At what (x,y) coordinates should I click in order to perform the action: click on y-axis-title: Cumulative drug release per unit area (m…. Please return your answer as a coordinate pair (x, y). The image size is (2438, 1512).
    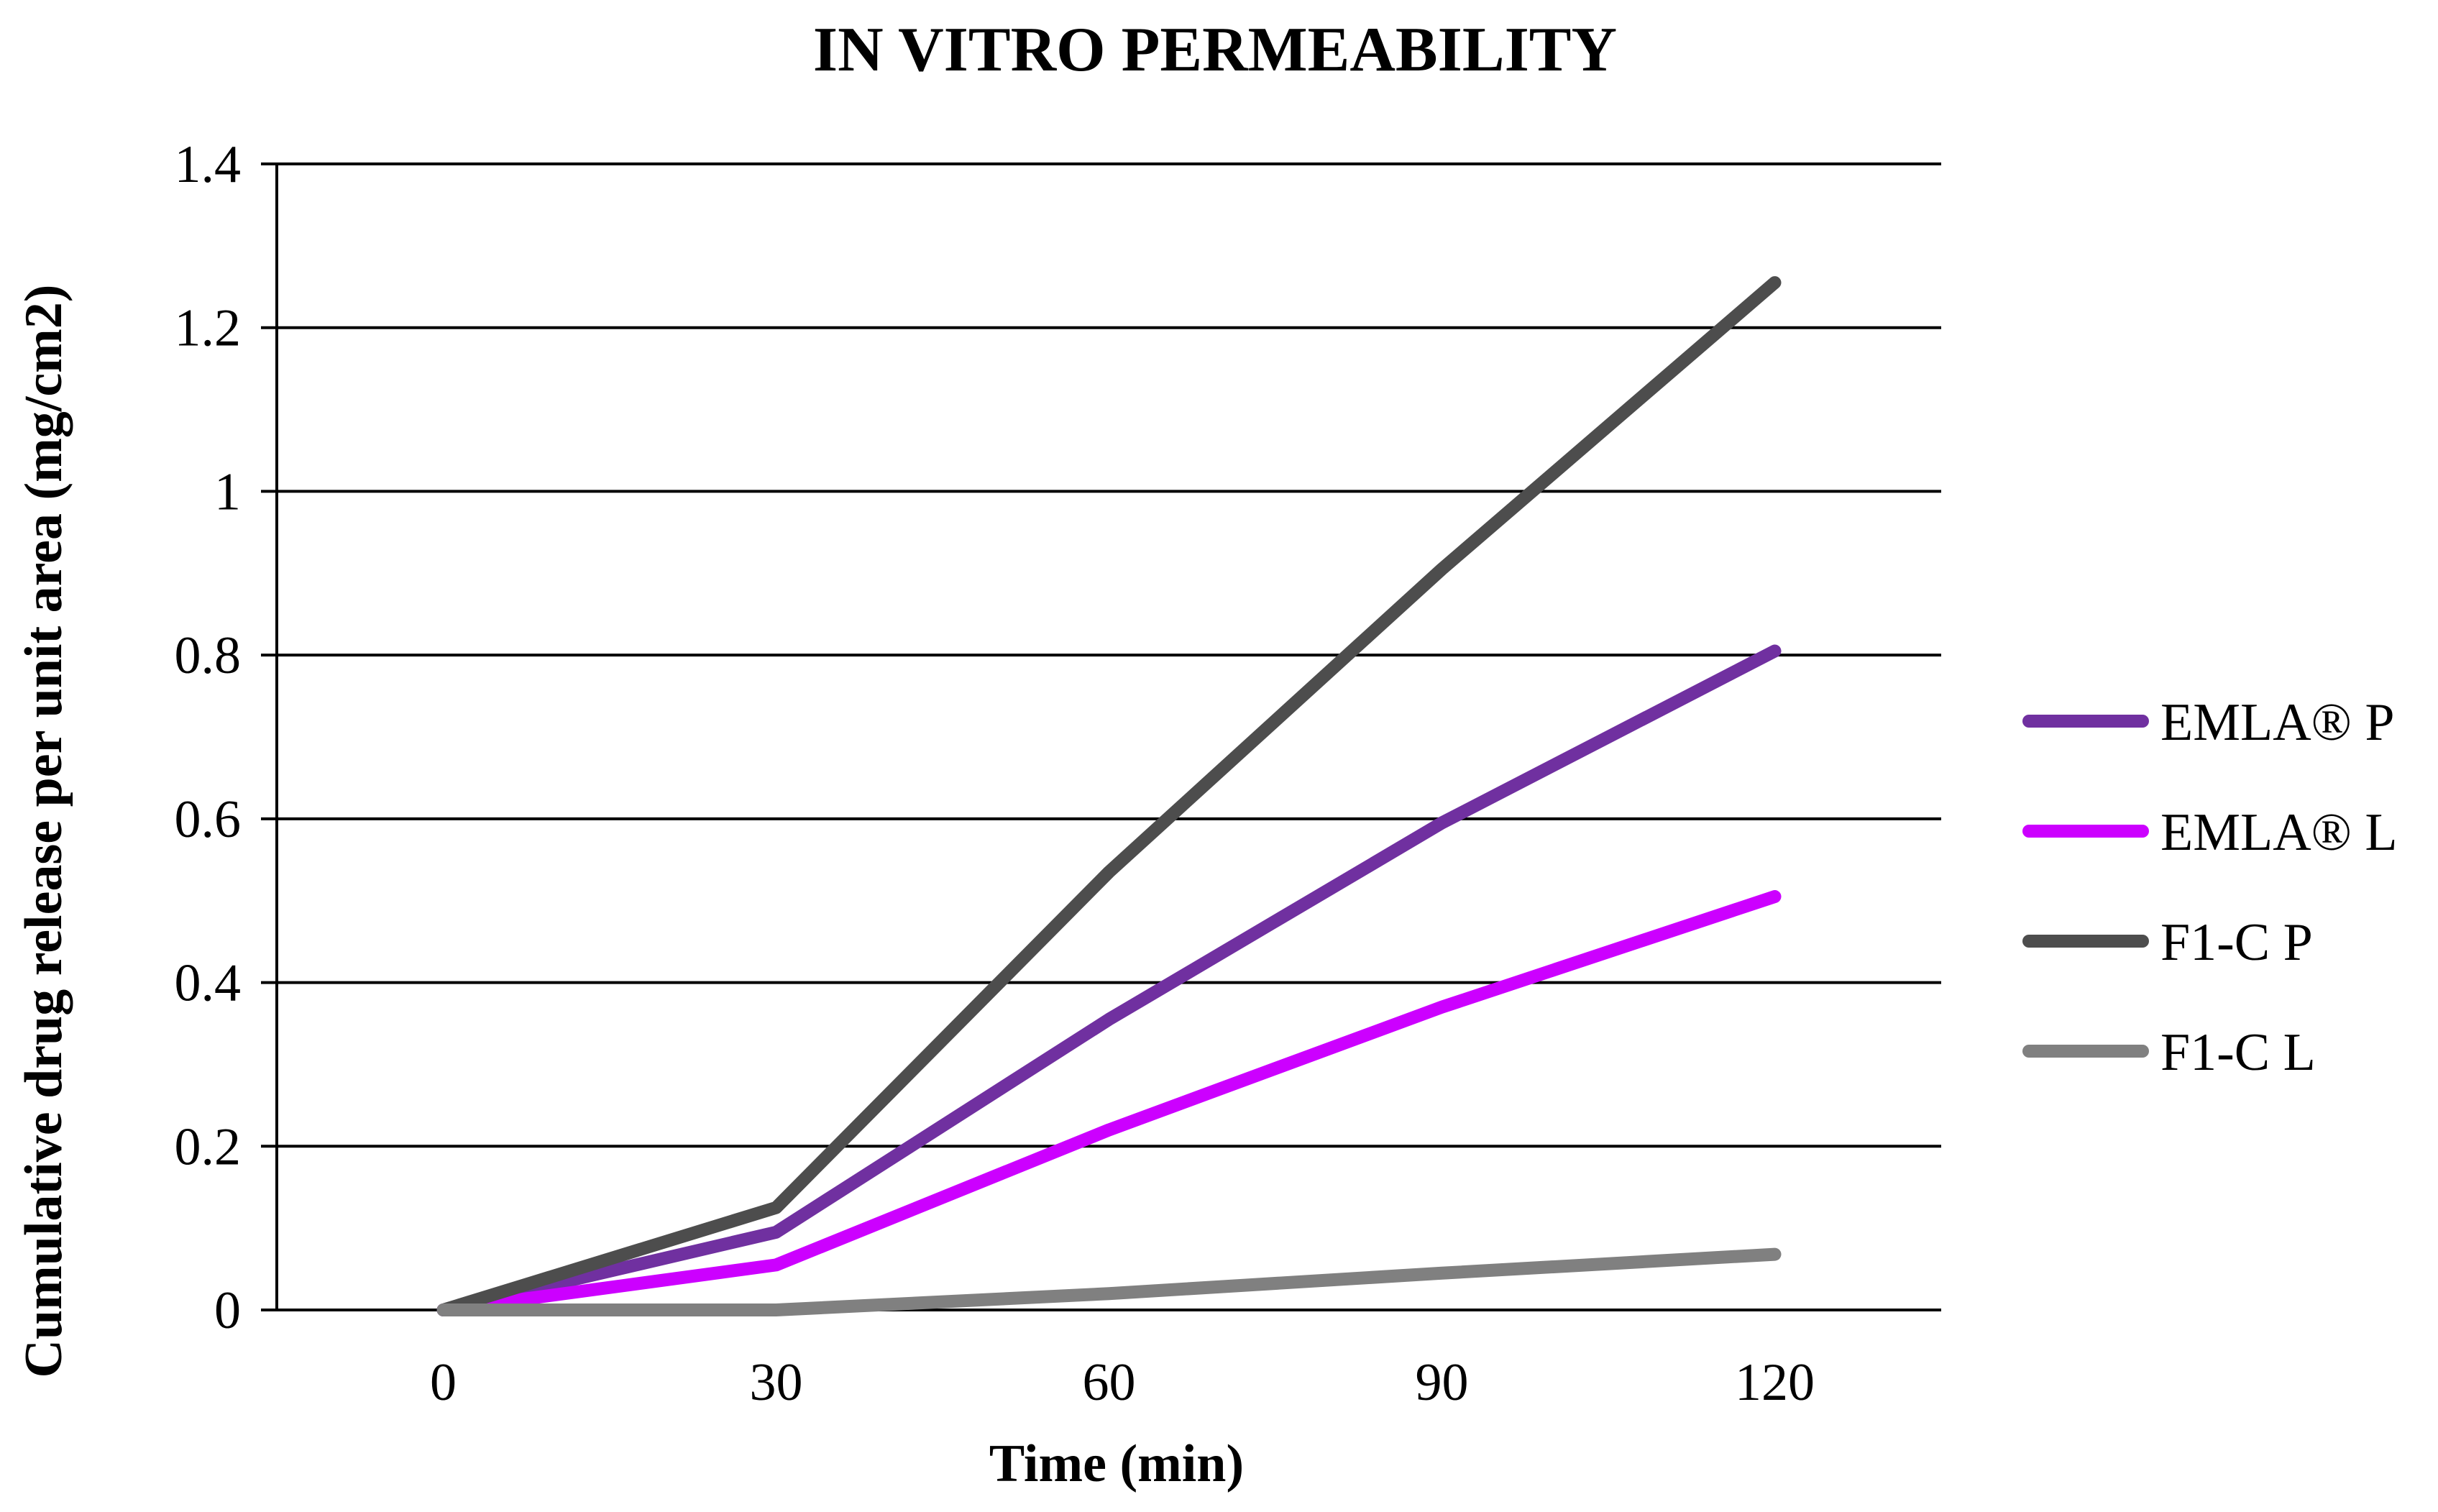
    Looking at the image, I should click on (43, 831).